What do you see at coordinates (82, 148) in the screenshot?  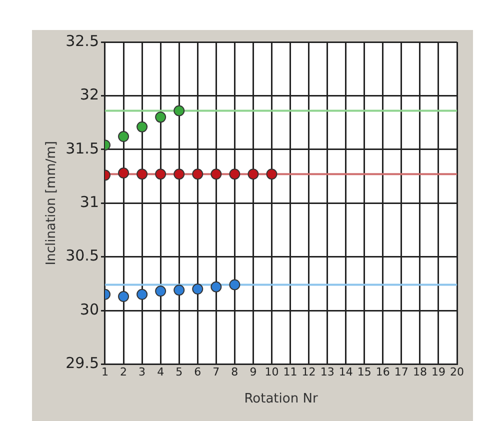 I see `y-tick-label: 31.5` at bounding box center [82, 148].